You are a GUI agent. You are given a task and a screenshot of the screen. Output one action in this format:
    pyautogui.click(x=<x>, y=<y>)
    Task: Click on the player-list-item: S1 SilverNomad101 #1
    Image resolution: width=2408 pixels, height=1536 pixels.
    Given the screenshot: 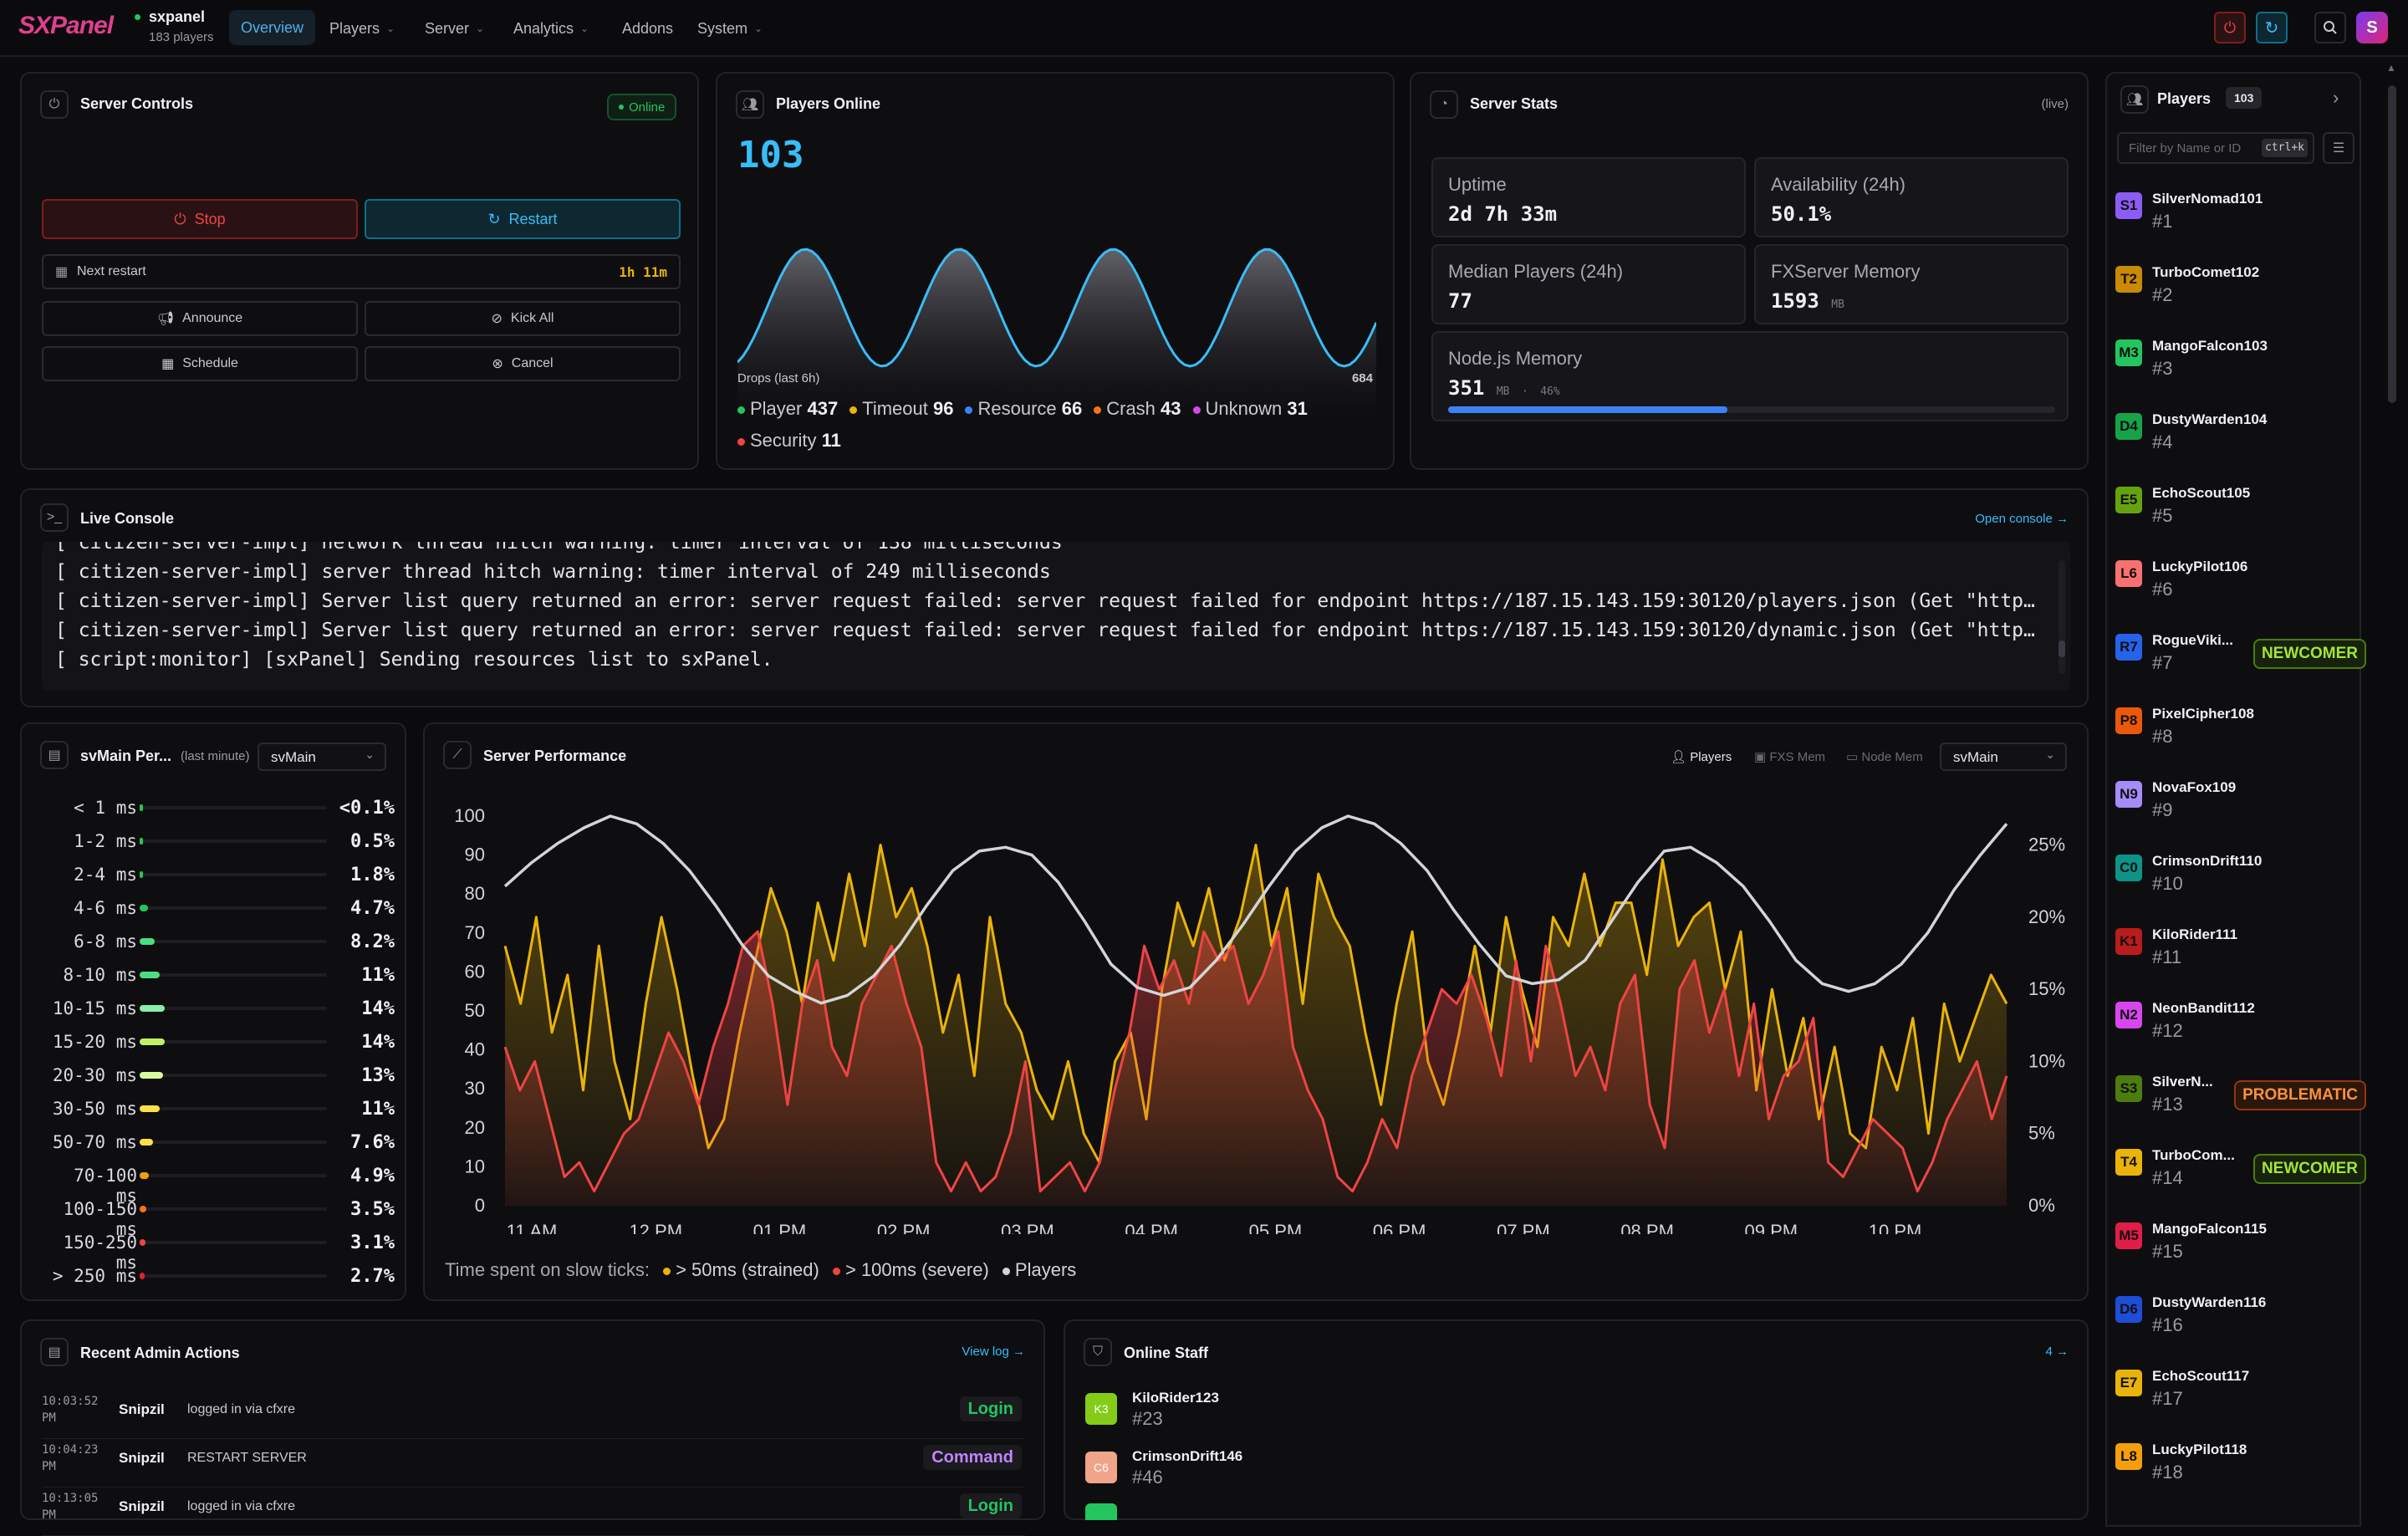 What is the action you would take?
    pyautogui.click(x=2240, y=219)
    